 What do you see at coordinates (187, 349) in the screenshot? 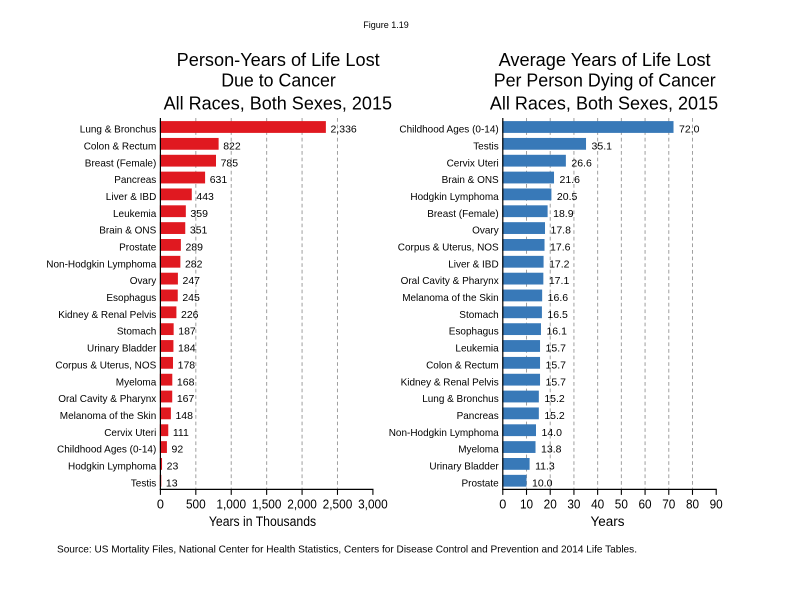
I see `svg-text: 184` at bounding box center [187, 349].